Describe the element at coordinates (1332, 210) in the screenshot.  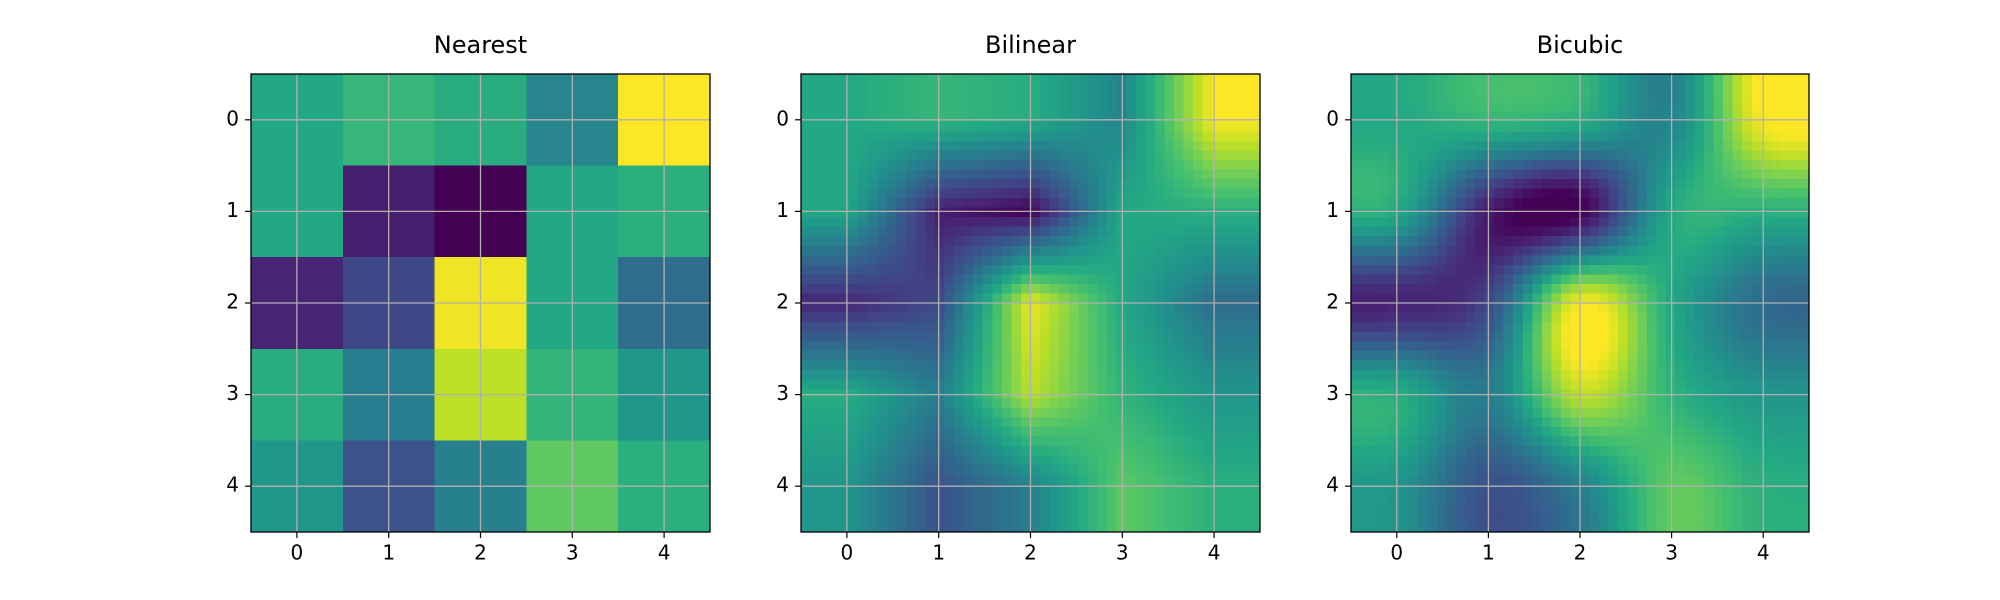
I see `y-tick-label: 1` at that location.